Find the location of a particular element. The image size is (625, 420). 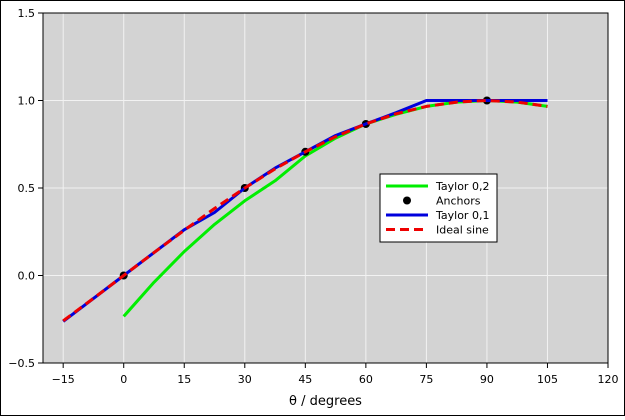

x-tick-label: 15 is located at coordinates (184, 379).